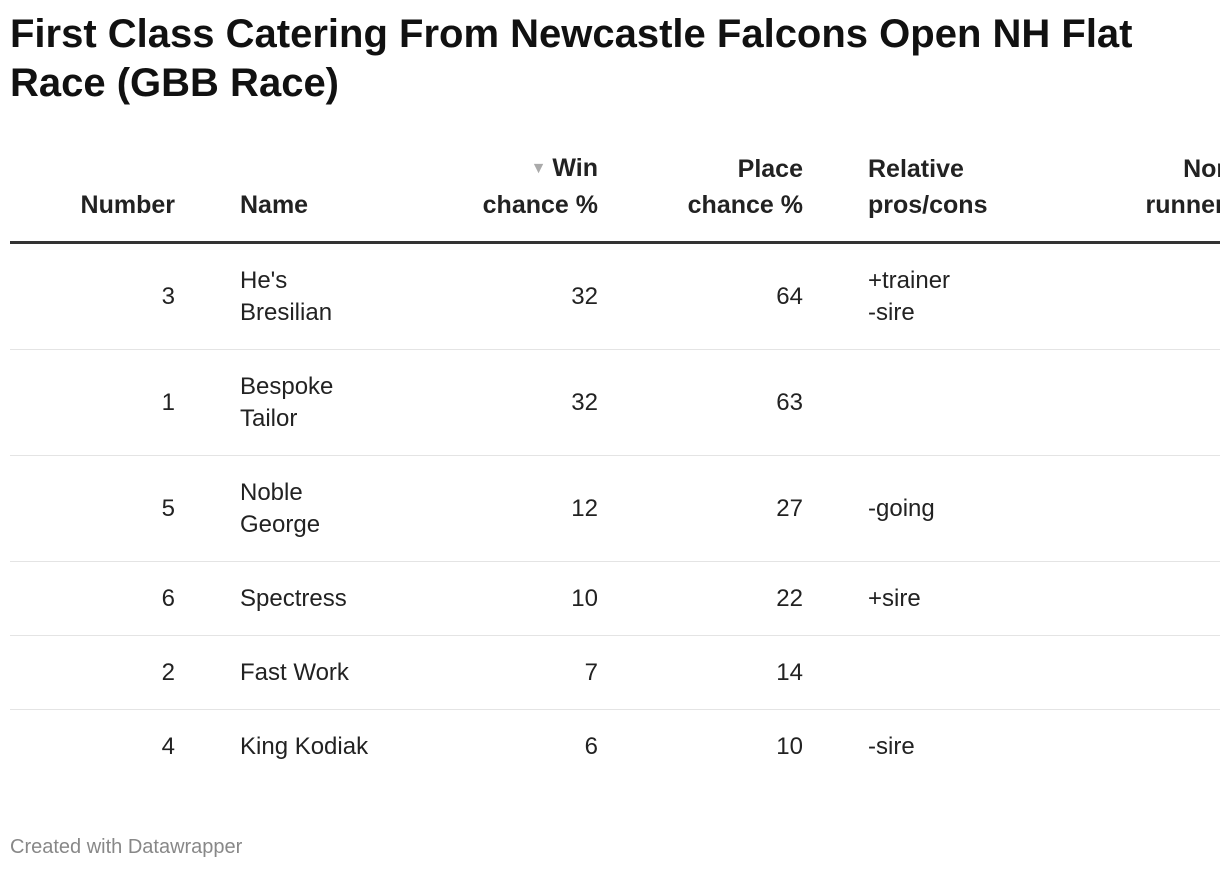 The image size is (1220, 872). Describe the element at coordinates (317, 296) in the screenshot. I see `table-cell: He's Bresilian` at that location.